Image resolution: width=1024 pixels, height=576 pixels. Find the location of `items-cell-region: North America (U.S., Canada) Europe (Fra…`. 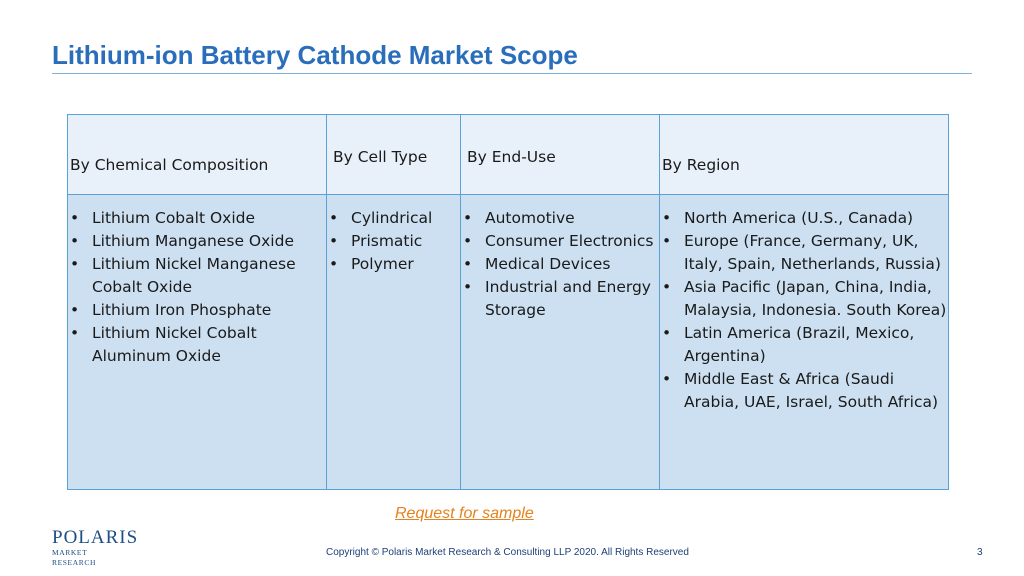

items-cell-region: North America (U.S., Canada) Europe (Fra… is located at coordinates (804, 342).